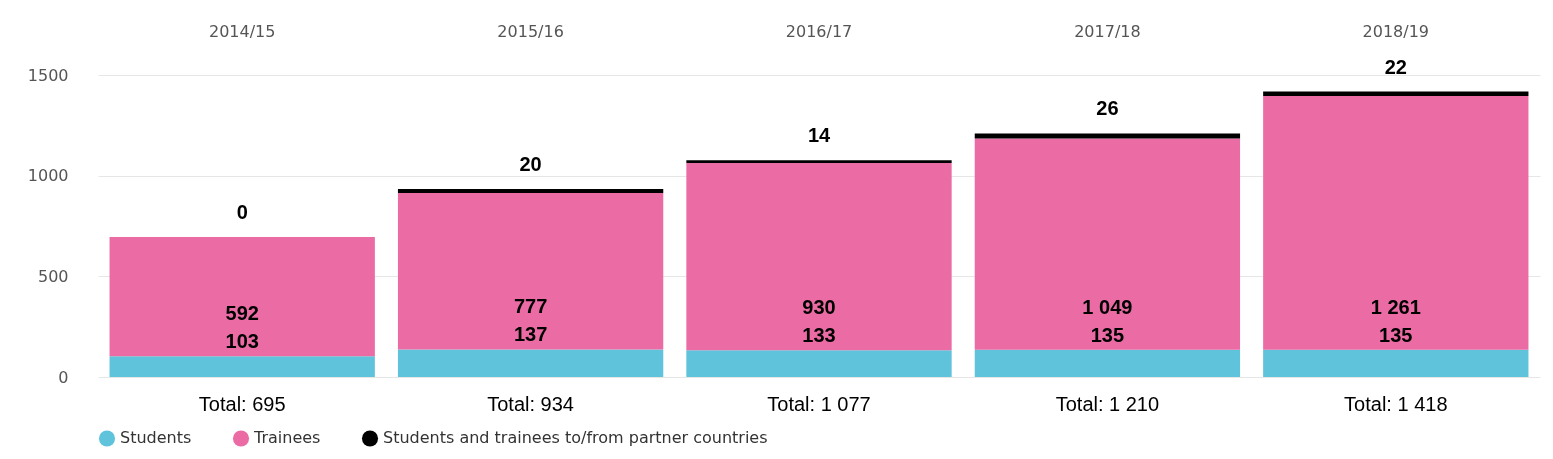  Describe the element at coordinates (1107, 404) in the screenshot. I see `total-label: Total: 1 210` at that location.